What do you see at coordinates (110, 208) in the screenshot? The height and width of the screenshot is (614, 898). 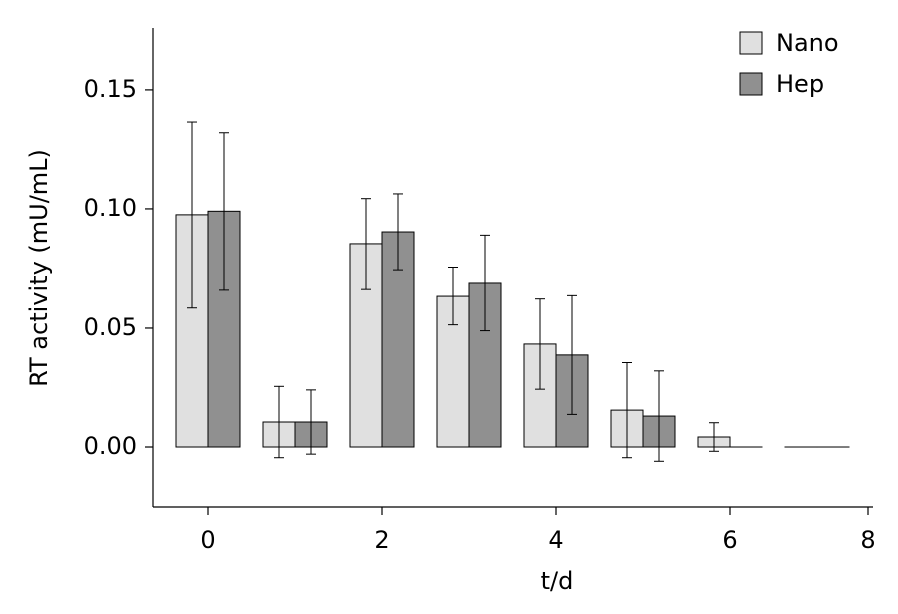 I see `y-tick-label: 0.10` at bounding box center [110, 208].